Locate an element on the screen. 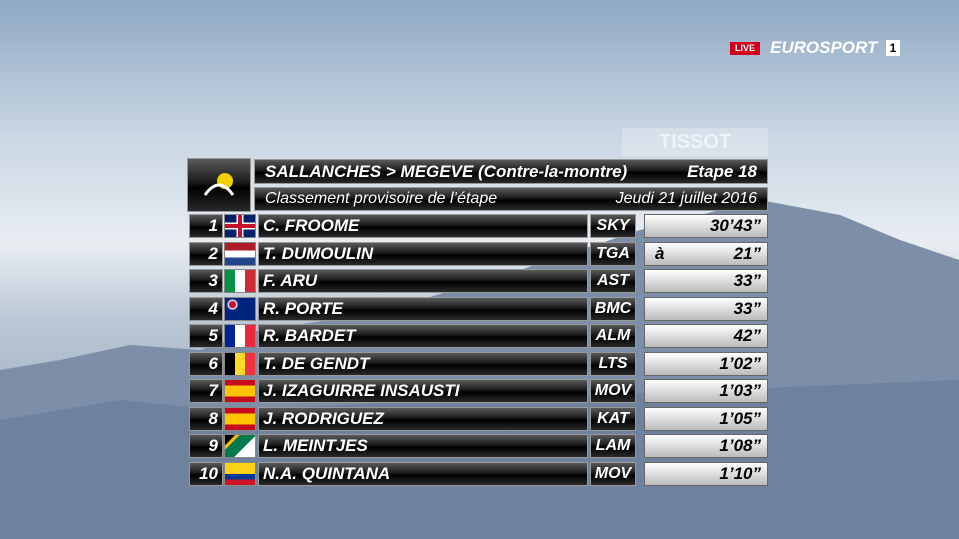  race-logo is located at coordinates (219, 185).